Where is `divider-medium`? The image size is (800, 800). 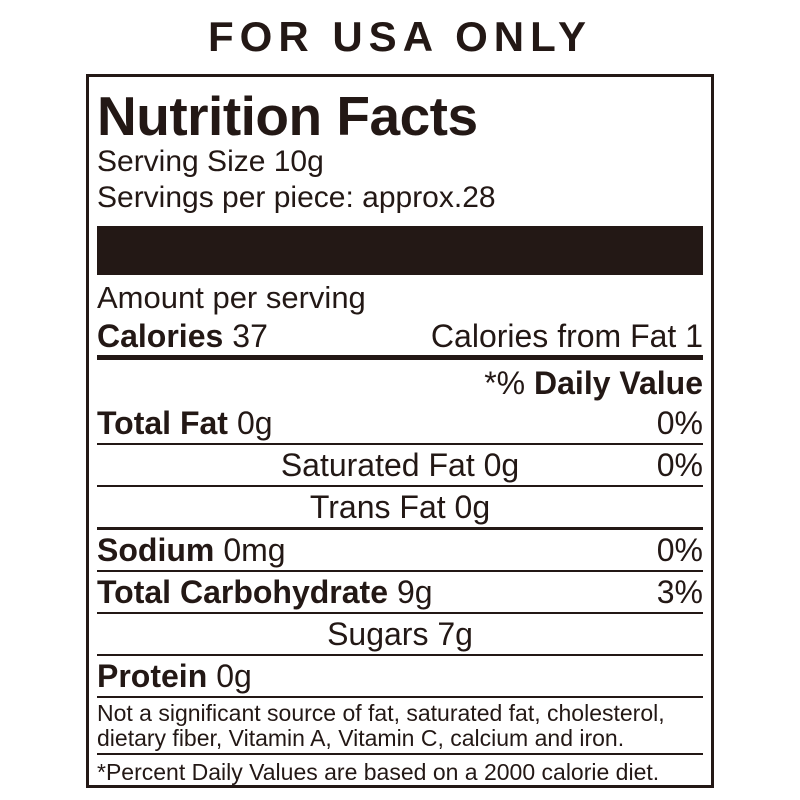 divider-medium is located at coordinates (400, 357).